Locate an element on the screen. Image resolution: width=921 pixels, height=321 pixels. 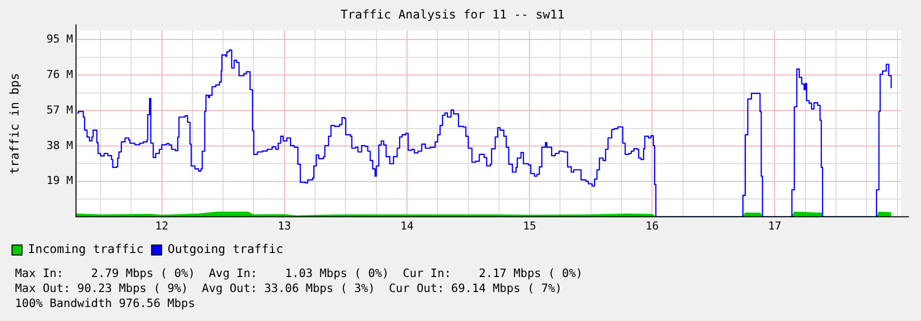
legend-label: Incoming traffic is located at coordinates (86, 249).